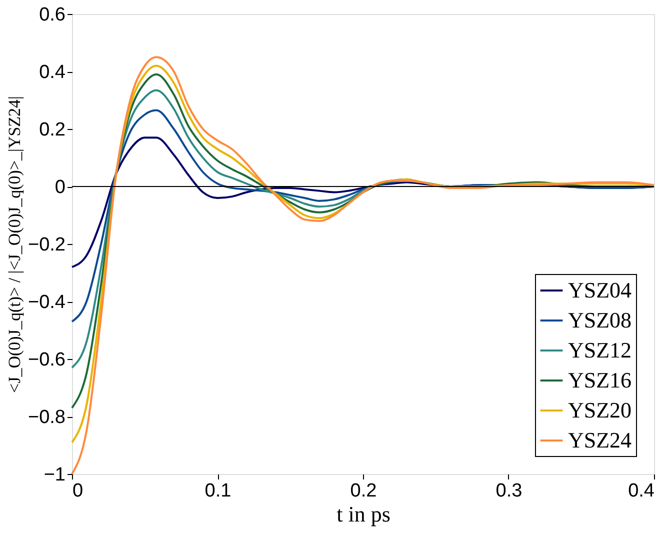 The image size is (667, 536). What do you see at coordinates (52, 72) in the screenshot?
I see `y-tick-label: 0.4` at bounding box center [52, 72].